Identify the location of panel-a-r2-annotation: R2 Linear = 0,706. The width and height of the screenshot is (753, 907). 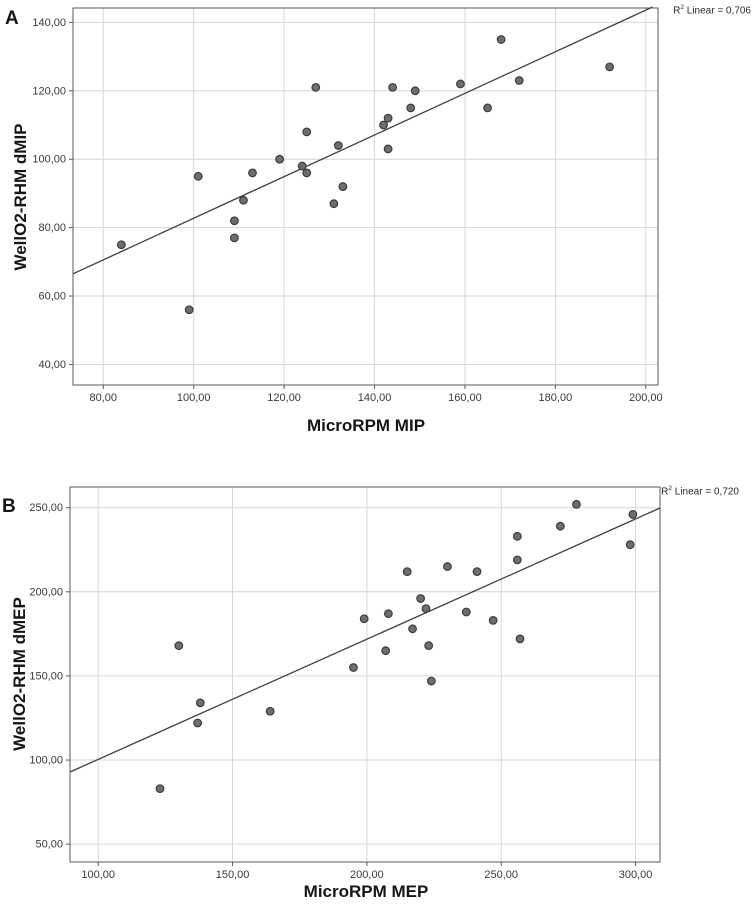
(712, 10).